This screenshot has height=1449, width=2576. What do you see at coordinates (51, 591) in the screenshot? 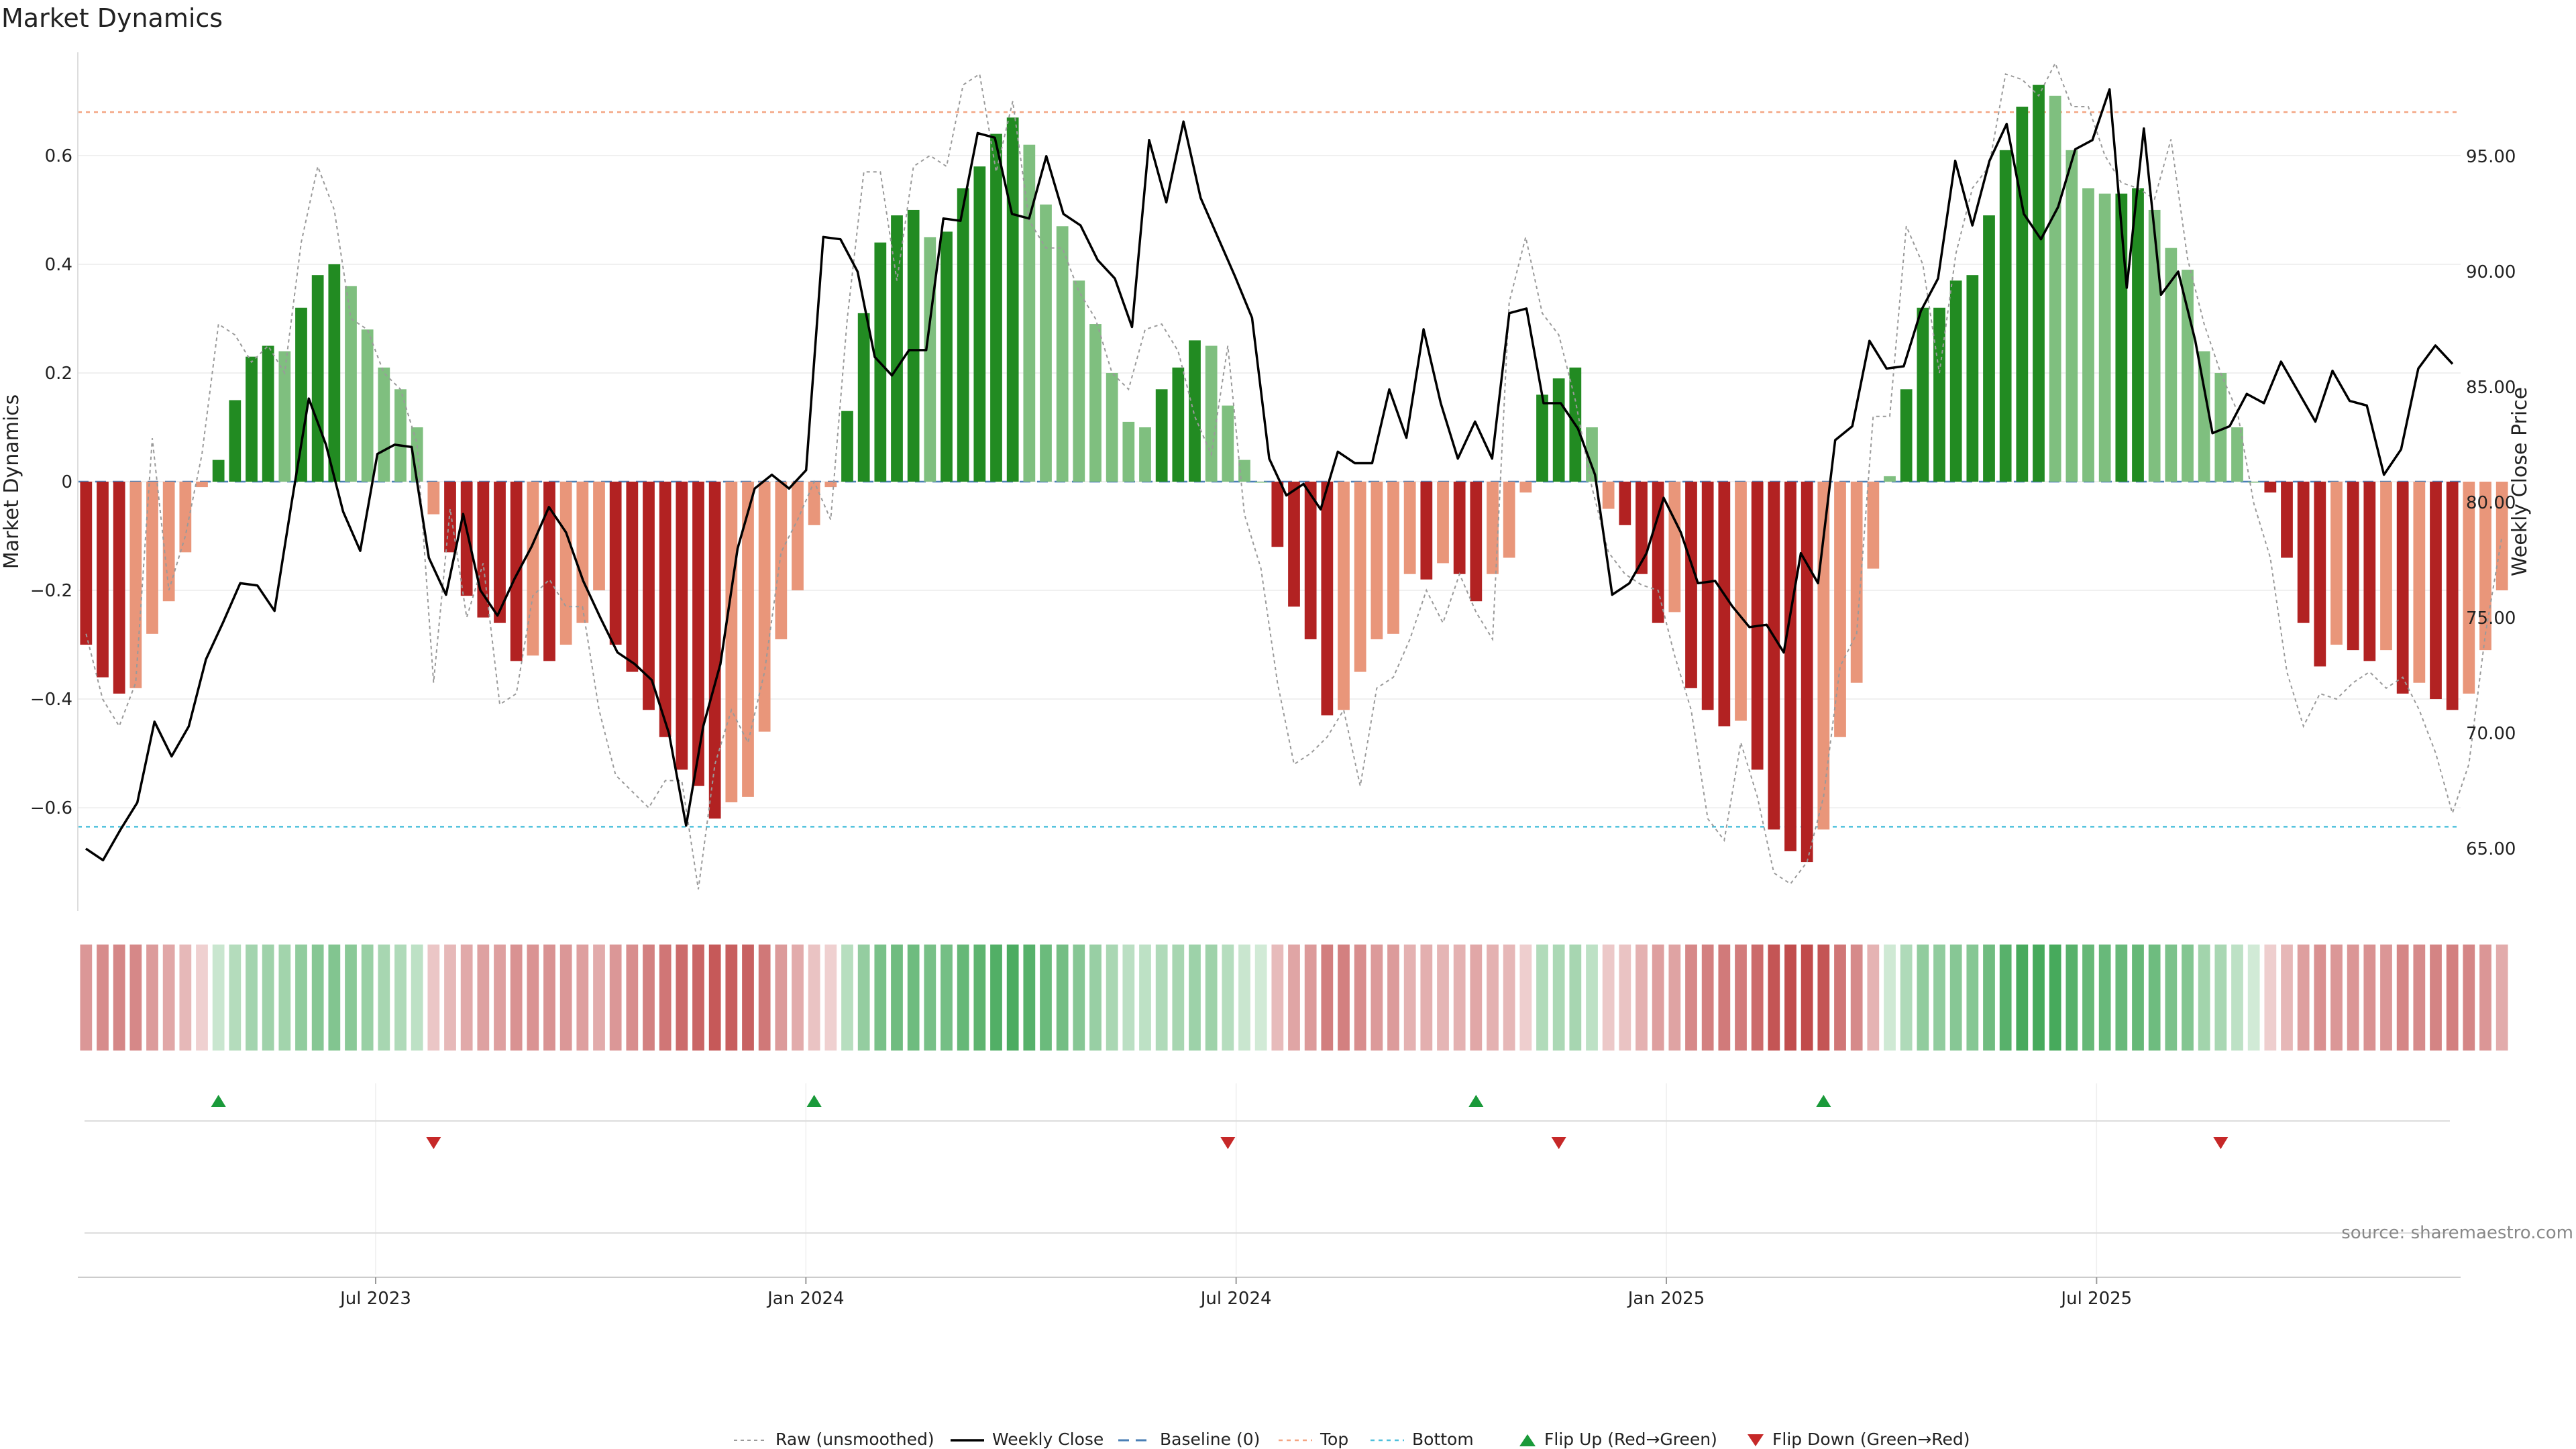
I see `left-tick-label: −0.2` at bounding box center [51, 591].